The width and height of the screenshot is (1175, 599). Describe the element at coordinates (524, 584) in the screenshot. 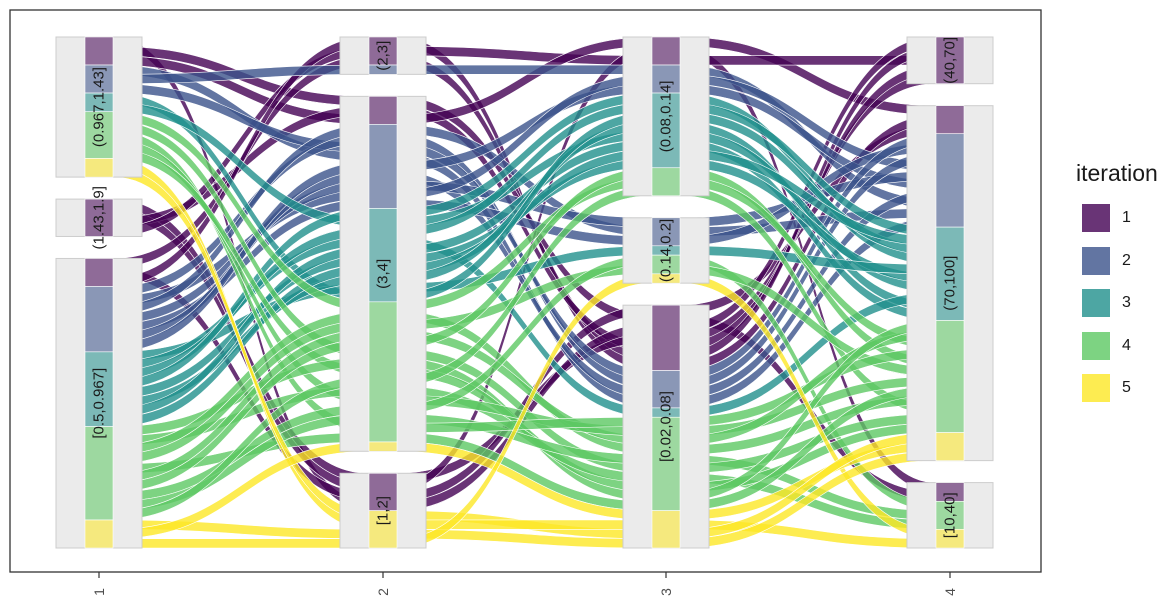

I see `x-axis: 1 2 3 4` at that location.